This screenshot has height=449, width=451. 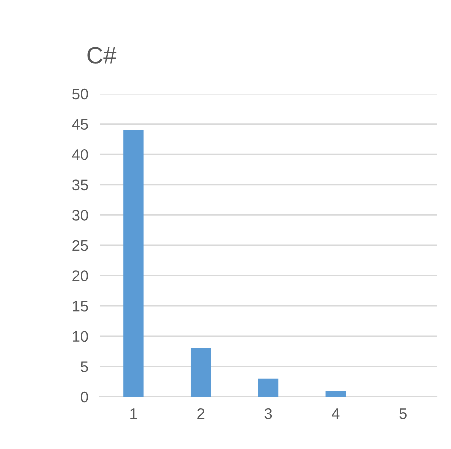 I want to click on y-tick-label: 15, so click(x=80, y=306).